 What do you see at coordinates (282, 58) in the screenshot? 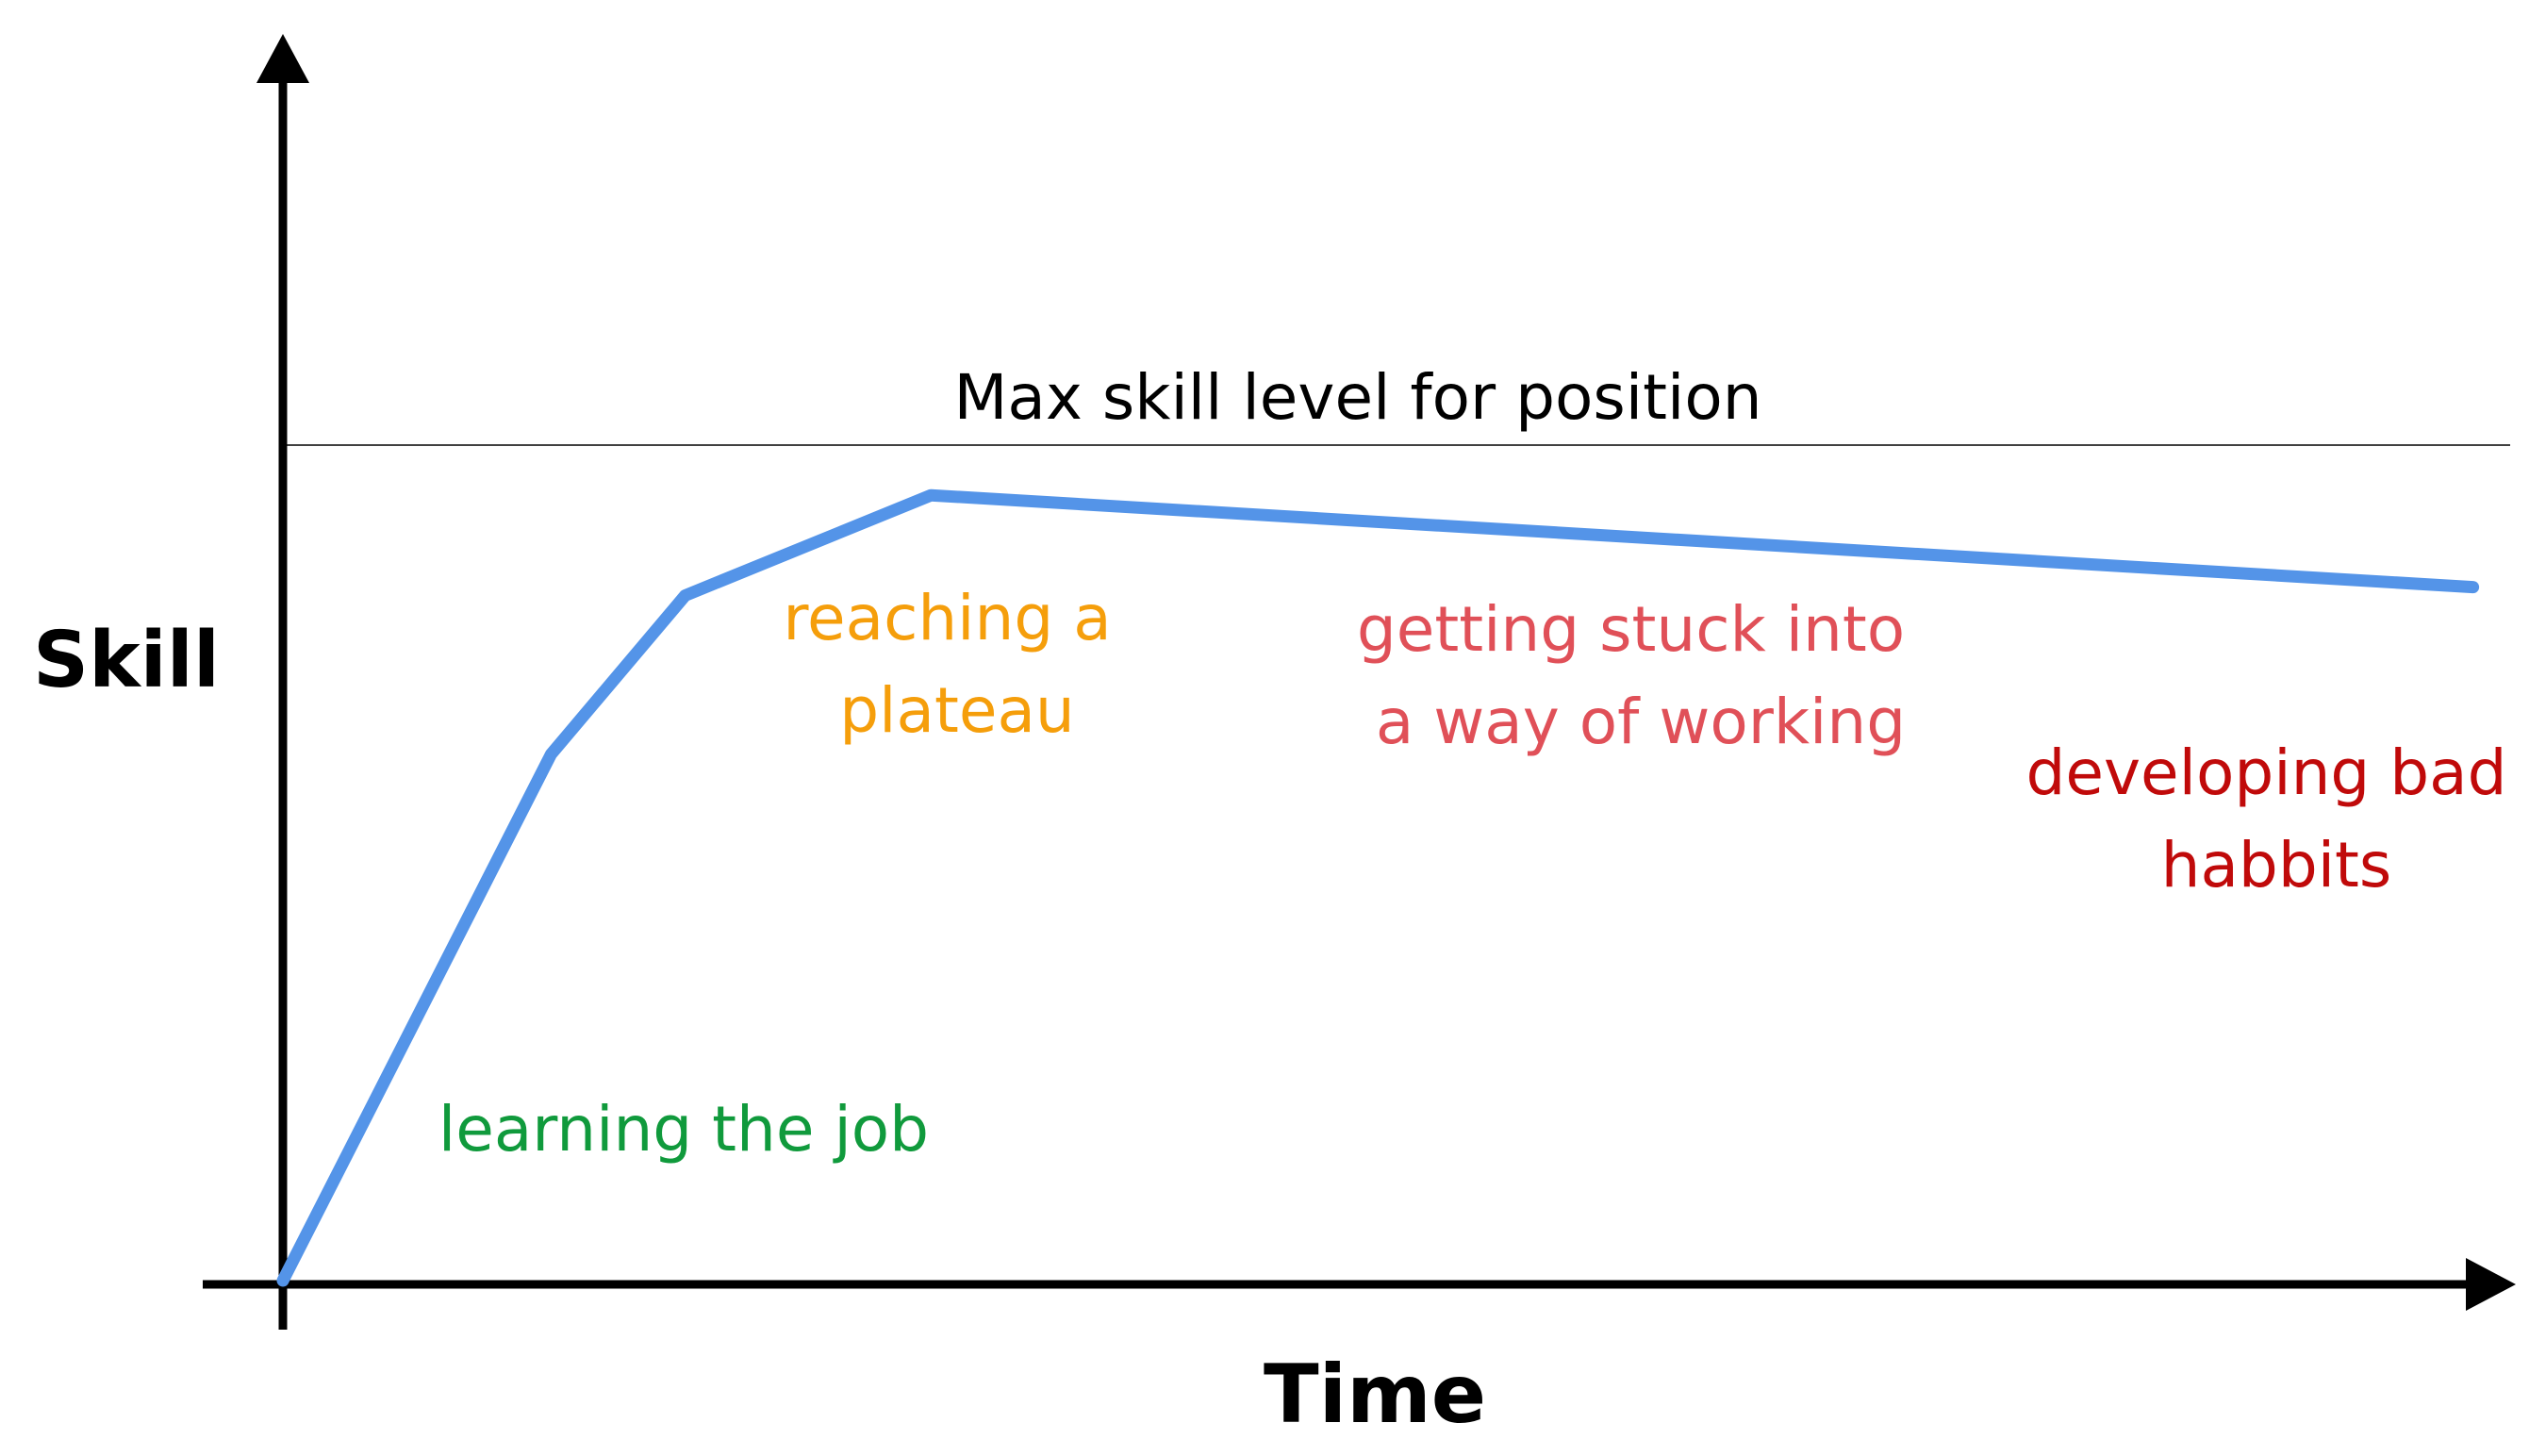
I see `y-axis-arrow` at bounding box center [282, 58].